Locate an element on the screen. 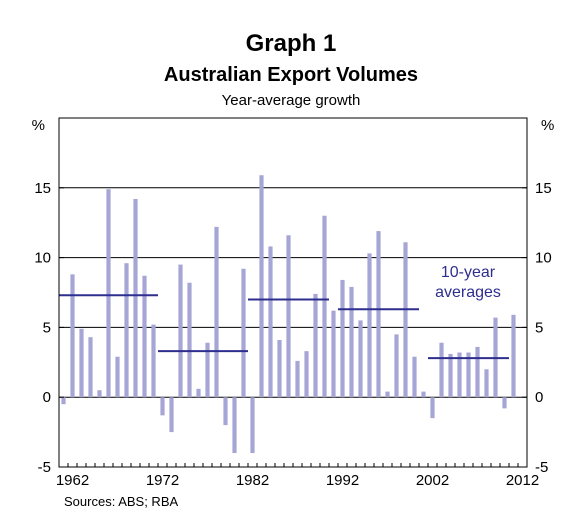  y-tick-label-right: 10 is located at coordinates (543, 258).